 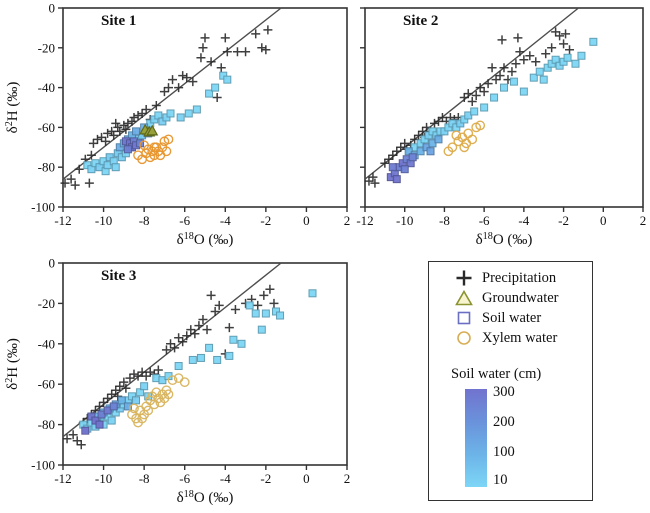 I want to click on svg-text: Site 1, so click(x=118, y=21).